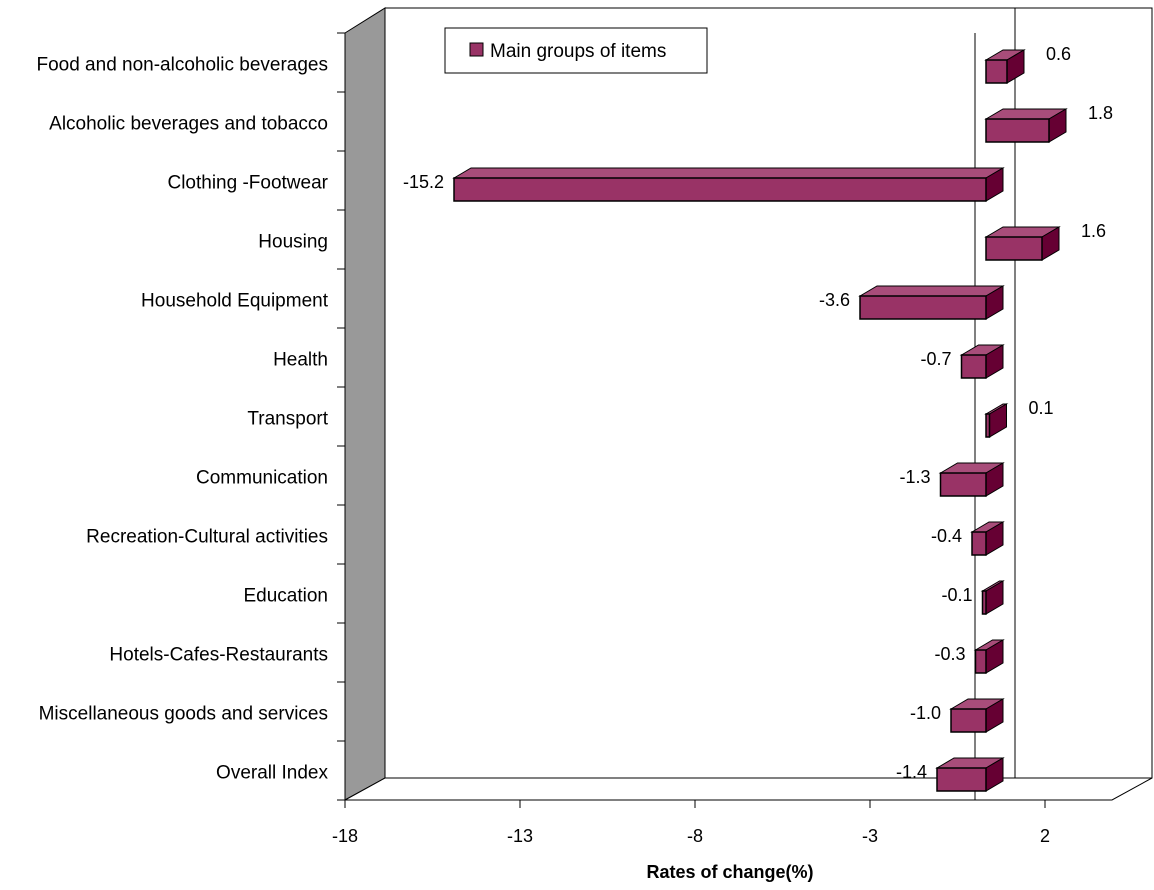 The width and height of the screenshot is (1154, 890). Describe the element at coordinates (182, 65) in the screenshot. I see `category-label: Food and non-alcoholic beverages` at that location.